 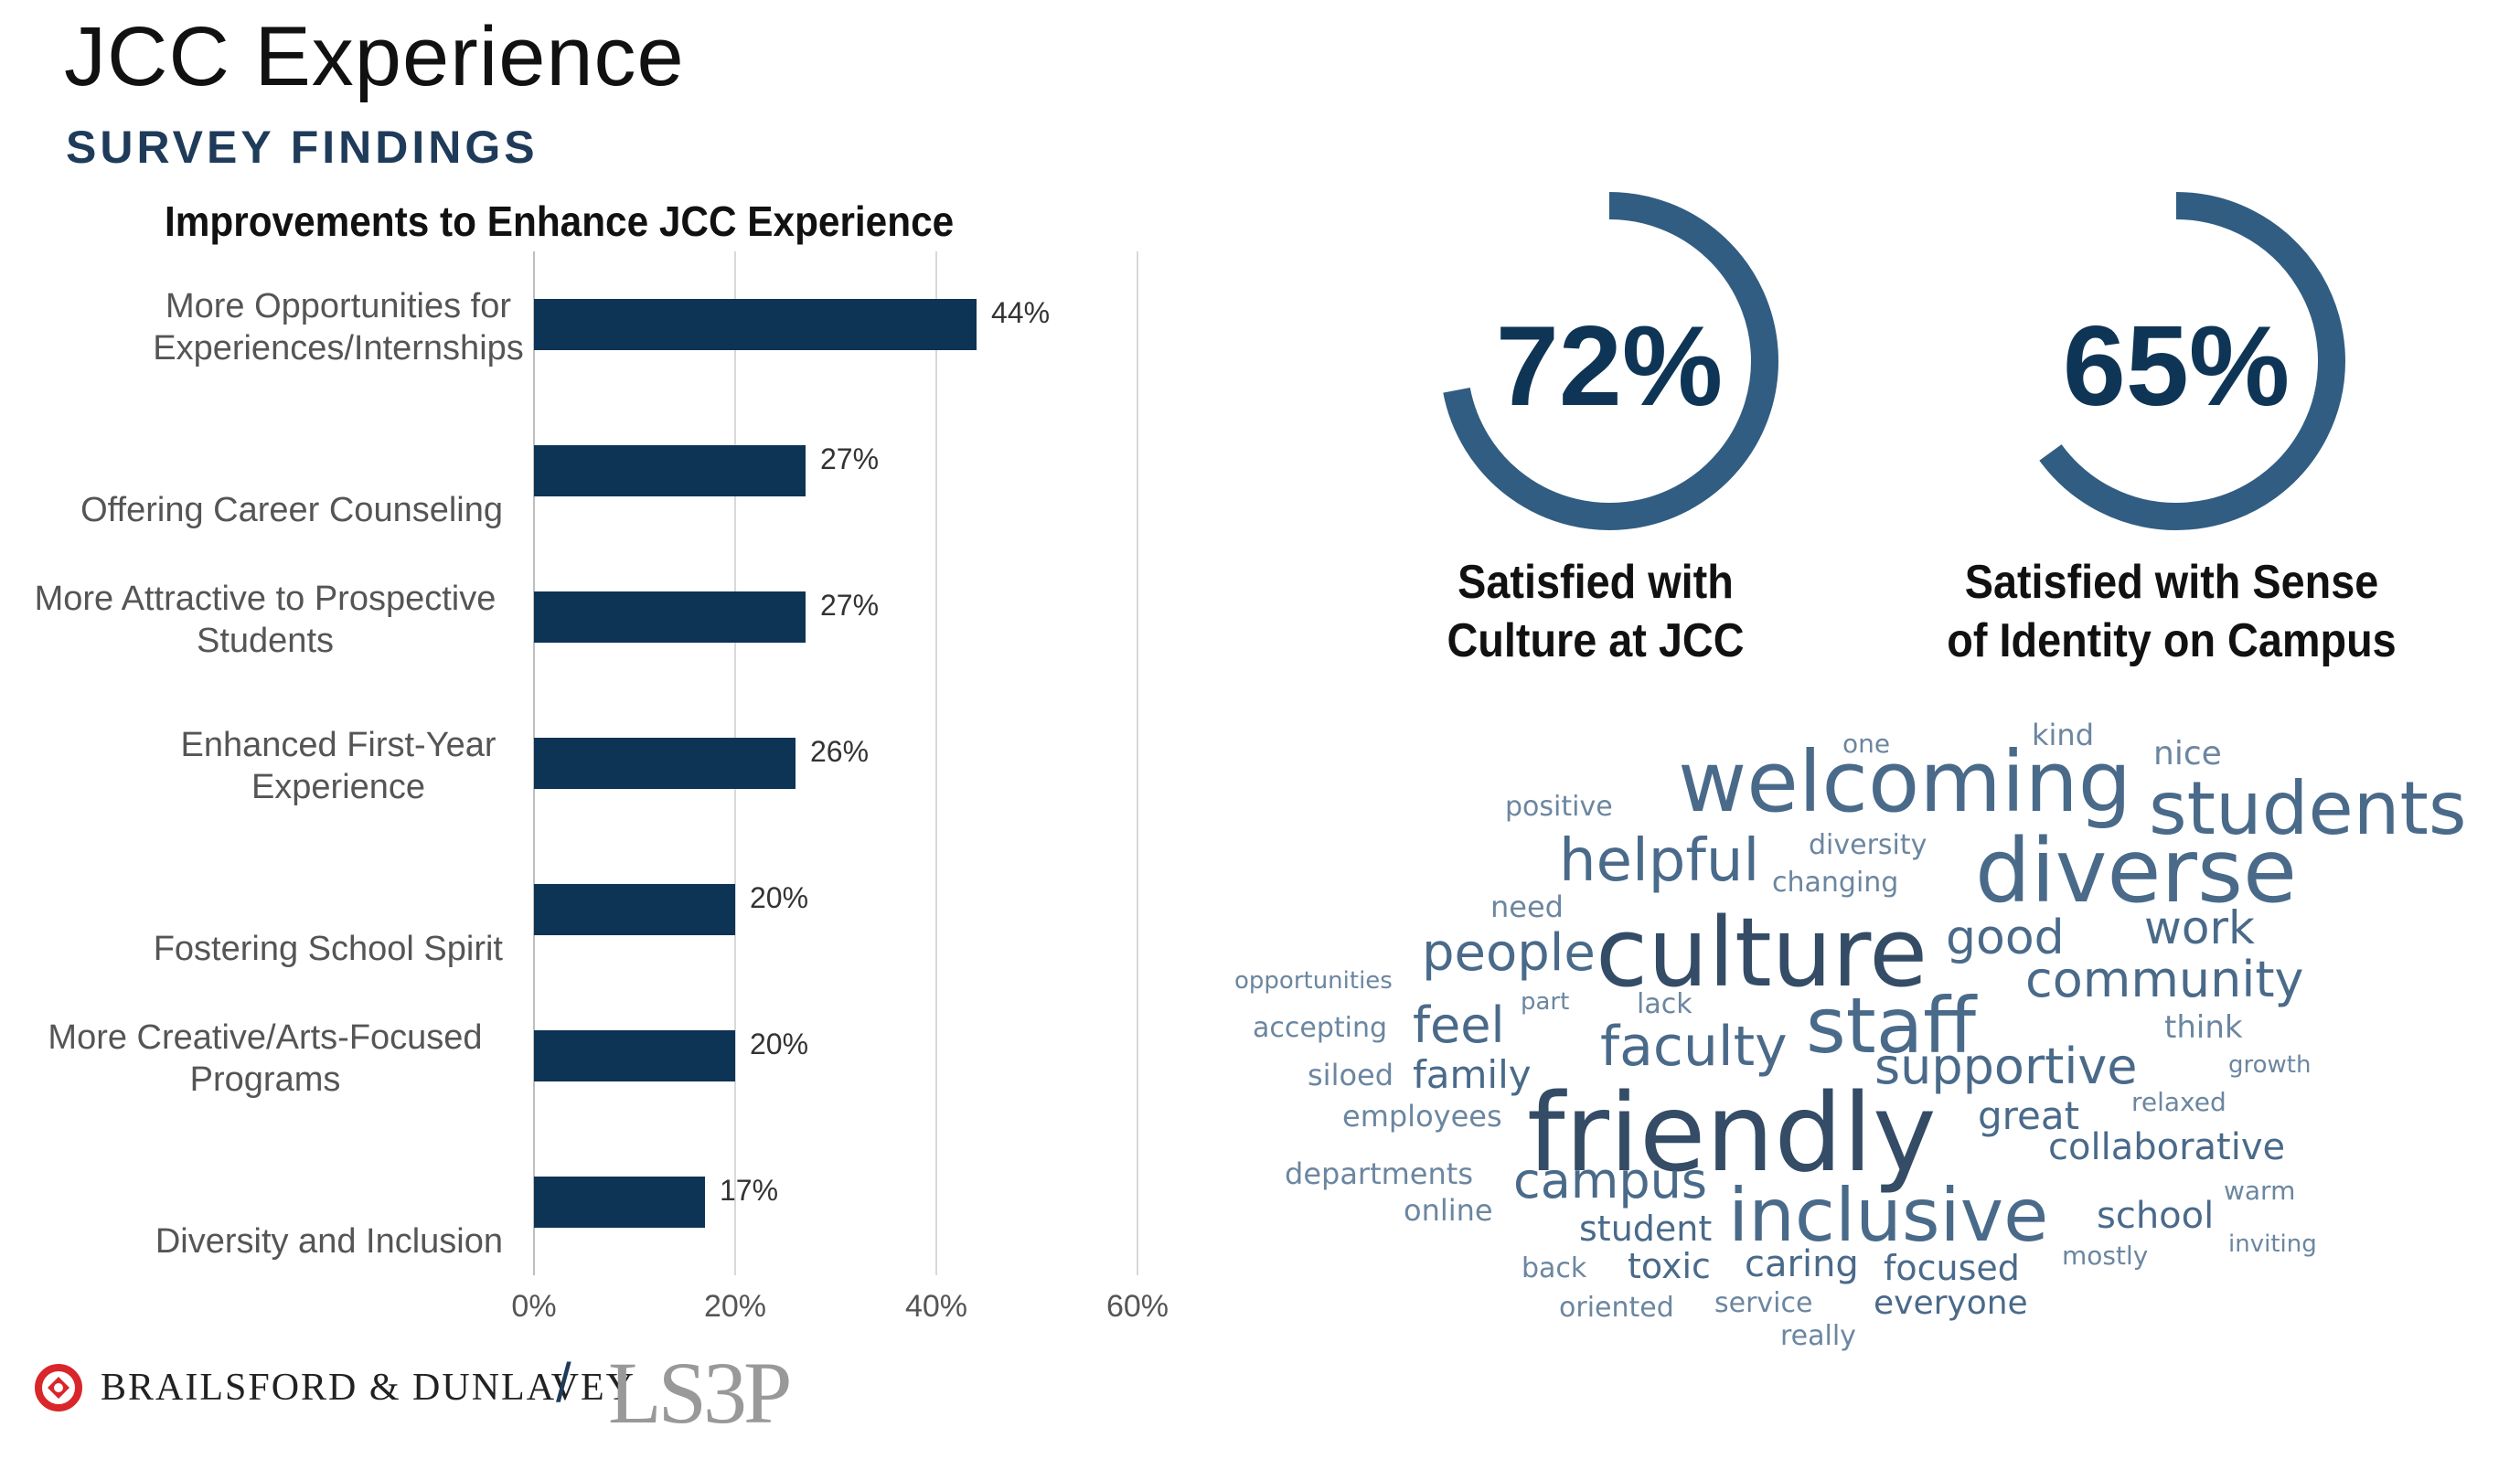 What do you see at coordinates (329, 1241) in the screenshot?
I see `category-label: Diversity and Inclusion` at bounding box center [329, 1241].